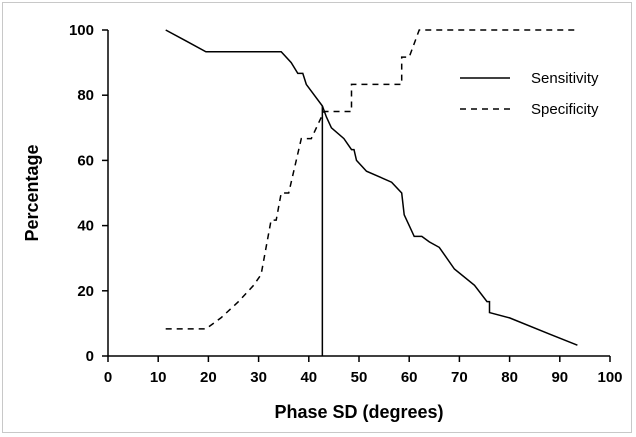 This screenshot has height=437, width=636. What do you see at coordinates (90, 356) in the screenshot?
I see `y-tick-label: 0` at bounding box center [90, 356].